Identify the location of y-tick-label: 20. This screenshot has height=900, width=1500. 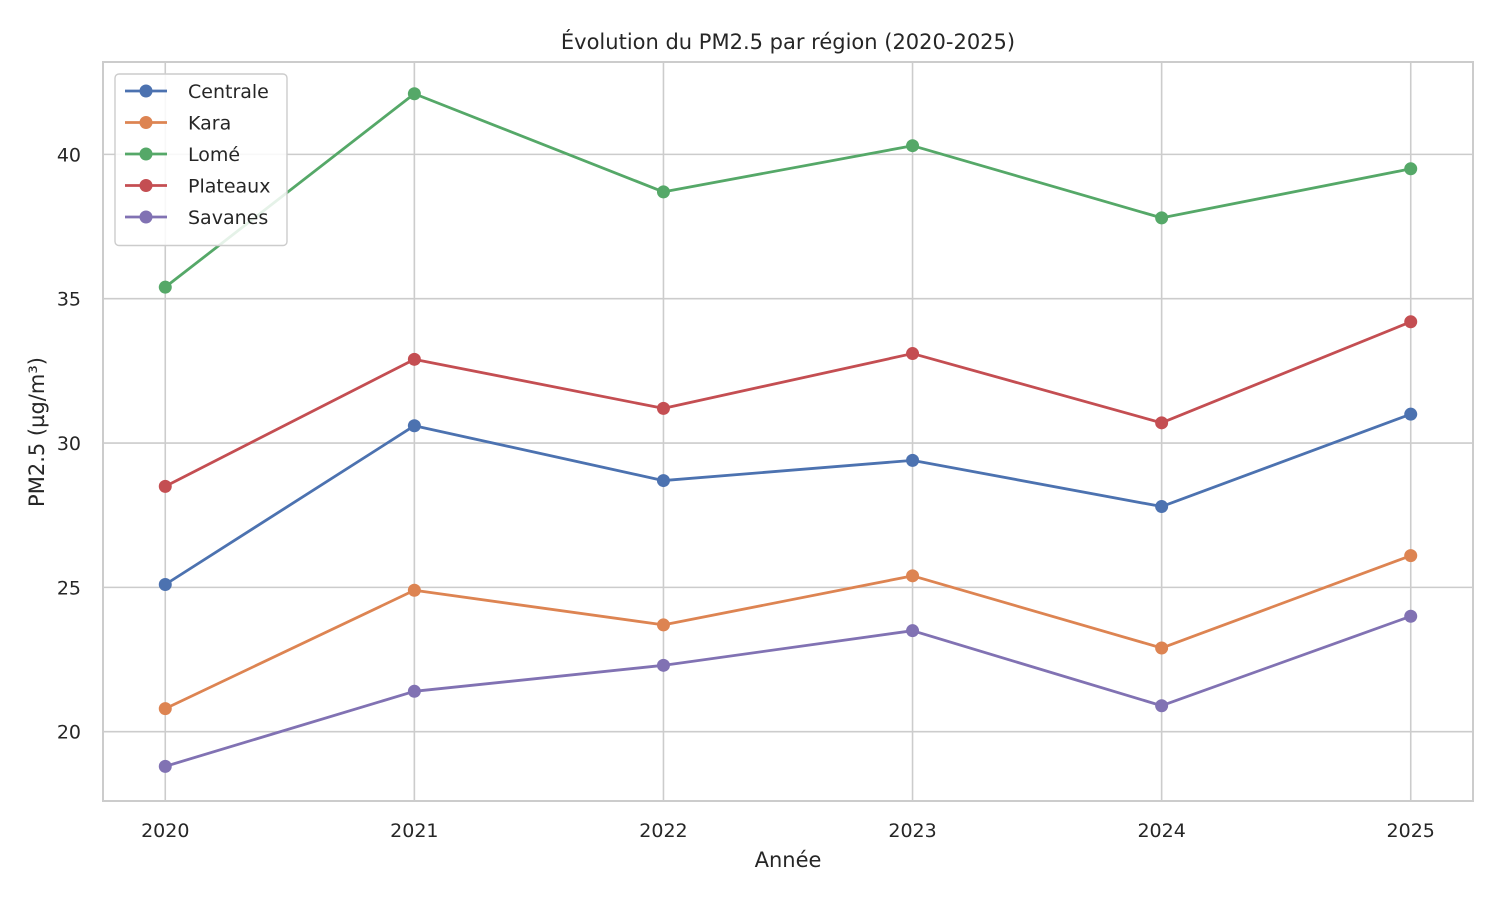
(69, 733).